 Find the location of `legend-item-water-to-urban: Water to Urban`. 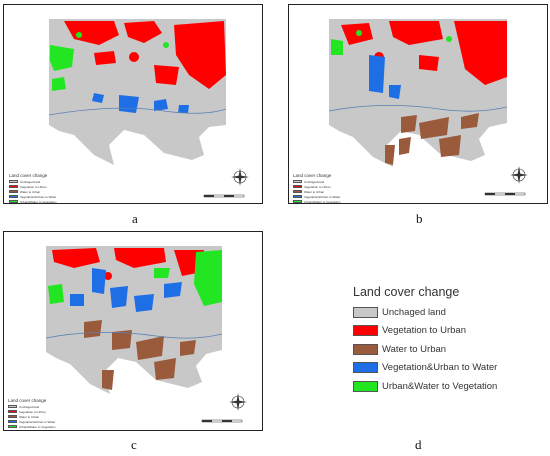

legend-item-water-to-urban: Water to Urban is located at coordinates (438, 349).